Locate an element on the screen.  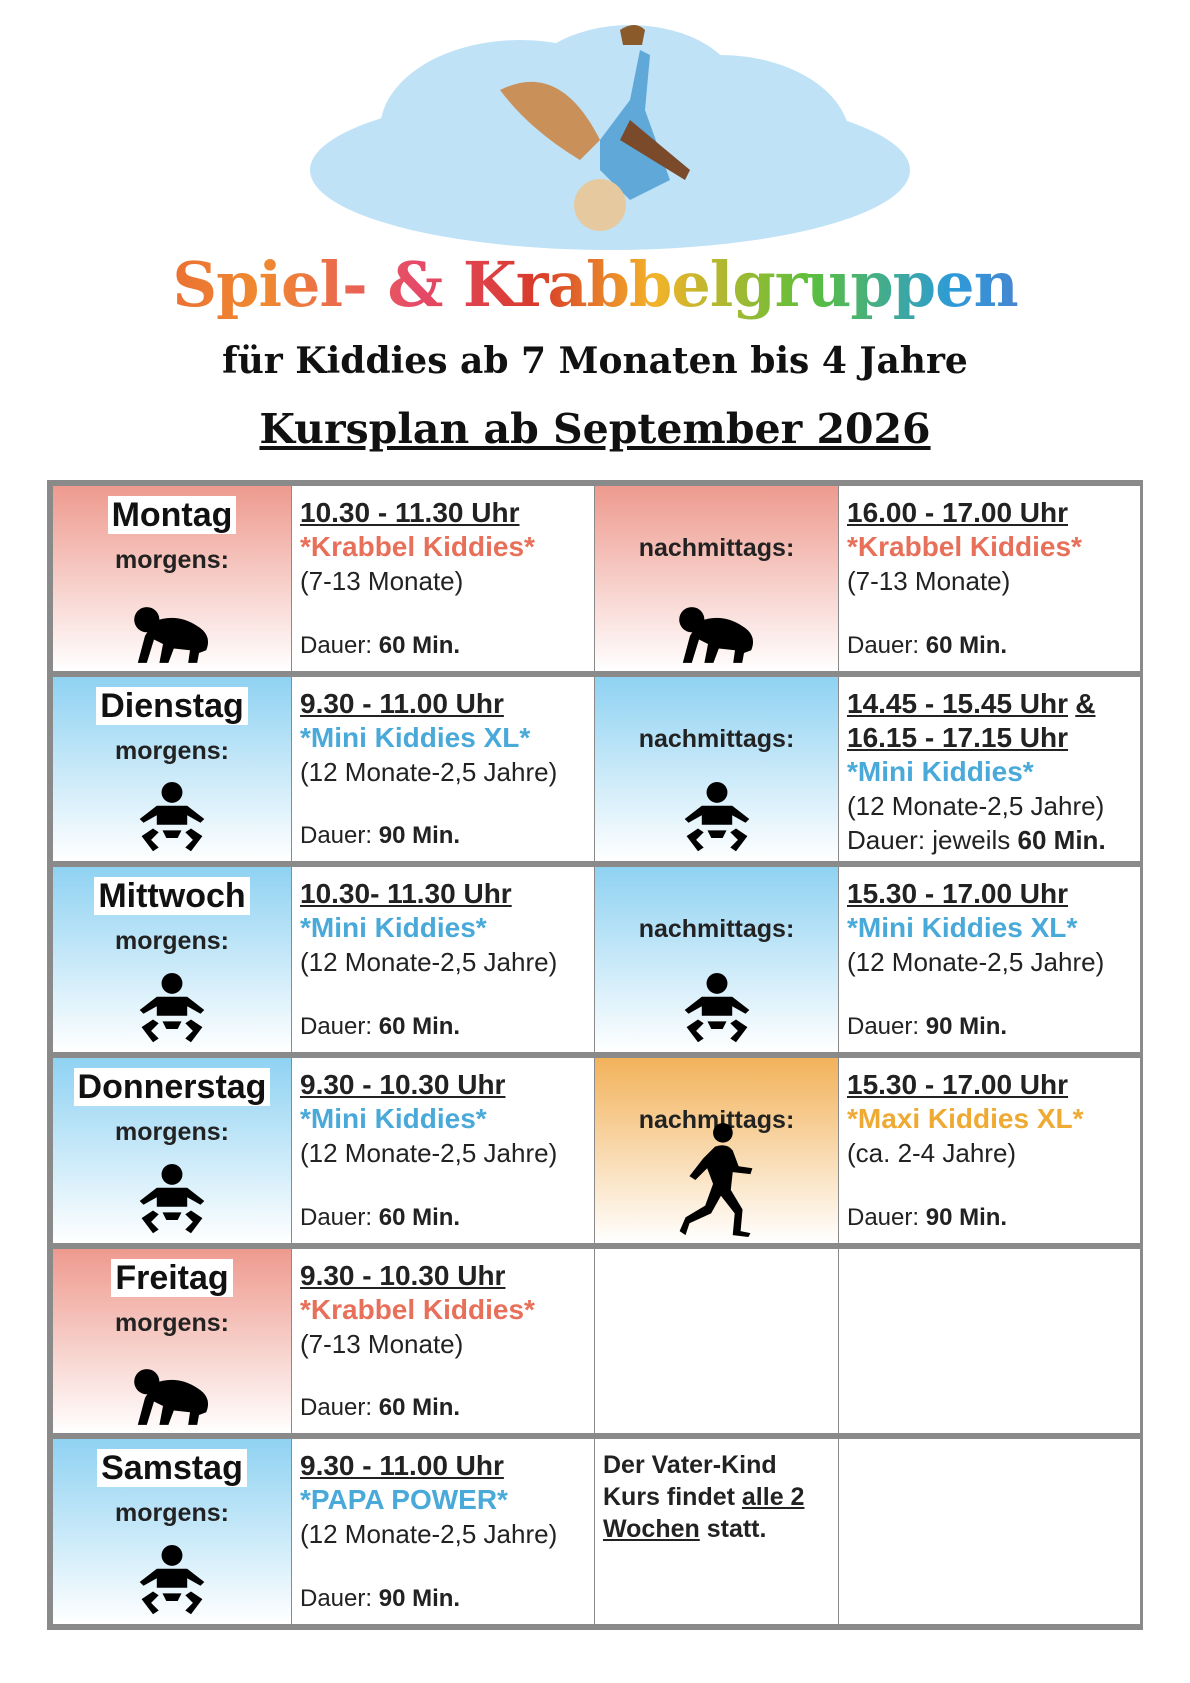
time: 16.15 - 17.15 Uhr is located at coordinates (958, 737).